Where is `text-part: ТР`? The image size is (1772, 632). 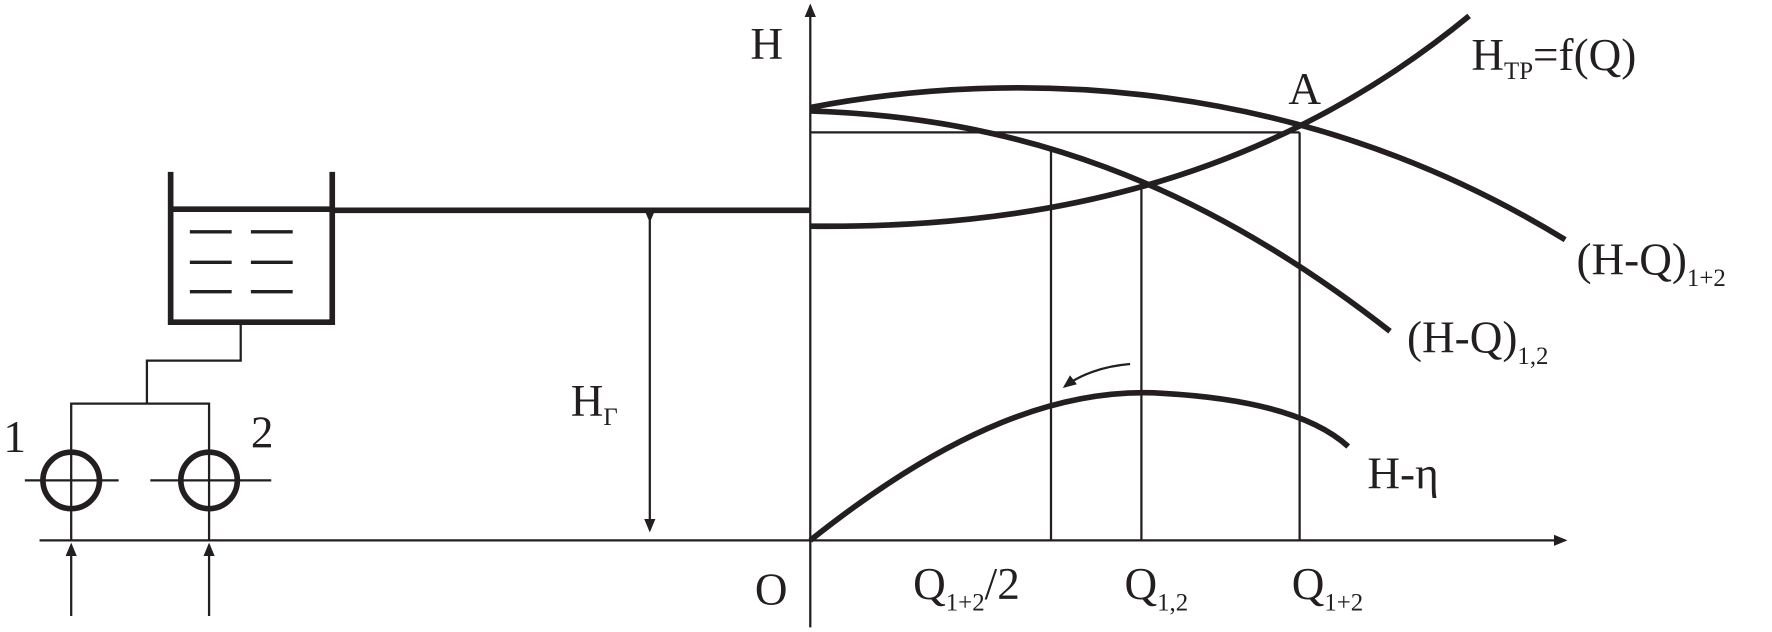 text-part: ТР is located at coordinates (1518, 71).